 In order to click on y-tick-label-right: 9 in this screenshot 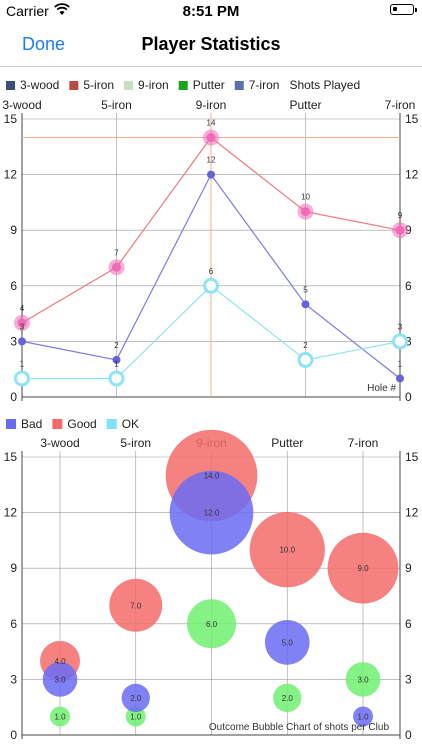, I will do `click(408, 230)`.